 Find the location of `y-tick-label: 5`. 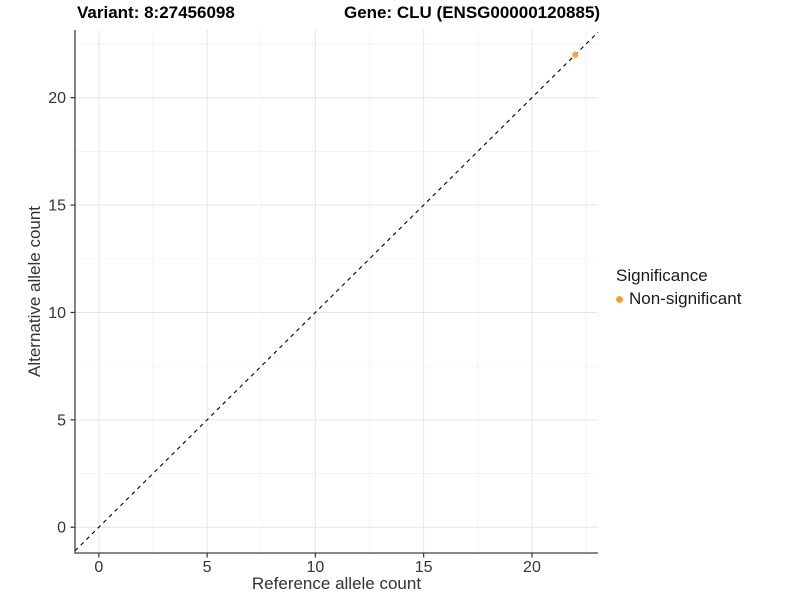

y-tick-label: 5 is located at coordinates (61, 420).